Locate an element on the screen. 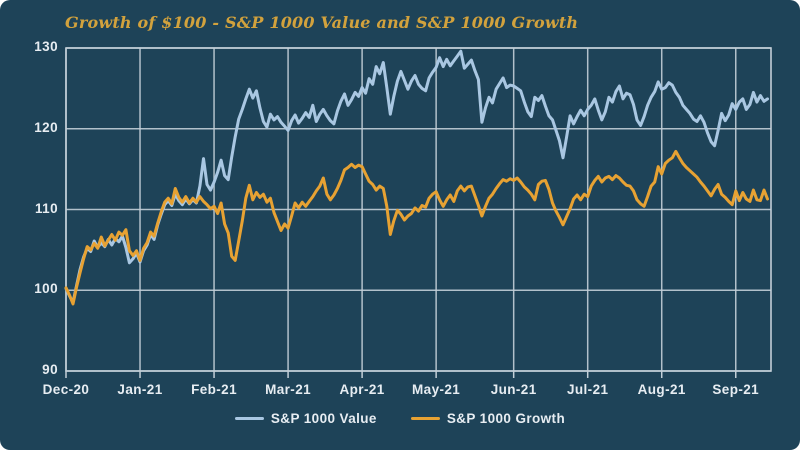 The height and width of the screenshot is (450, 800). legend: S&P 1000 Value S&P 1000 Growth is located at coordinates (400, 418).